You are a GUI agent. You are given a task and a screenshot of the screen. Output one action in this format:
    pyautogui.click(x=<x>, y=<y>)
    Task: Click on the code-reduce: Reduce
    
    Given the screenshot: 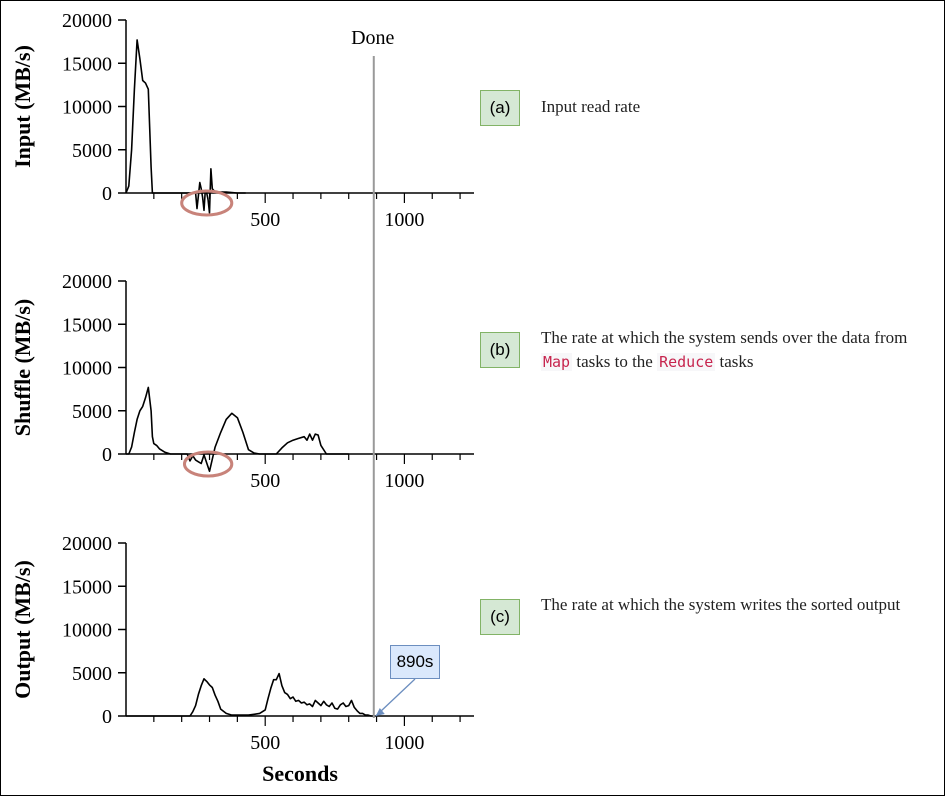 What is the action you would take?
    pyautogui.click(x=686, y=362)
    